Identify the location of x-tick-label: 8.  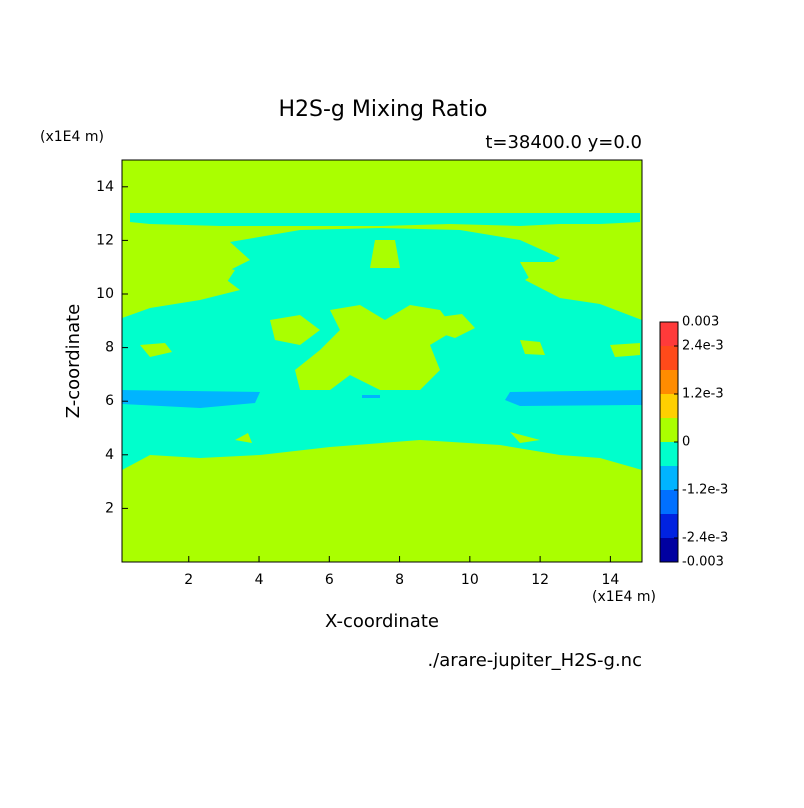
(399, 580).